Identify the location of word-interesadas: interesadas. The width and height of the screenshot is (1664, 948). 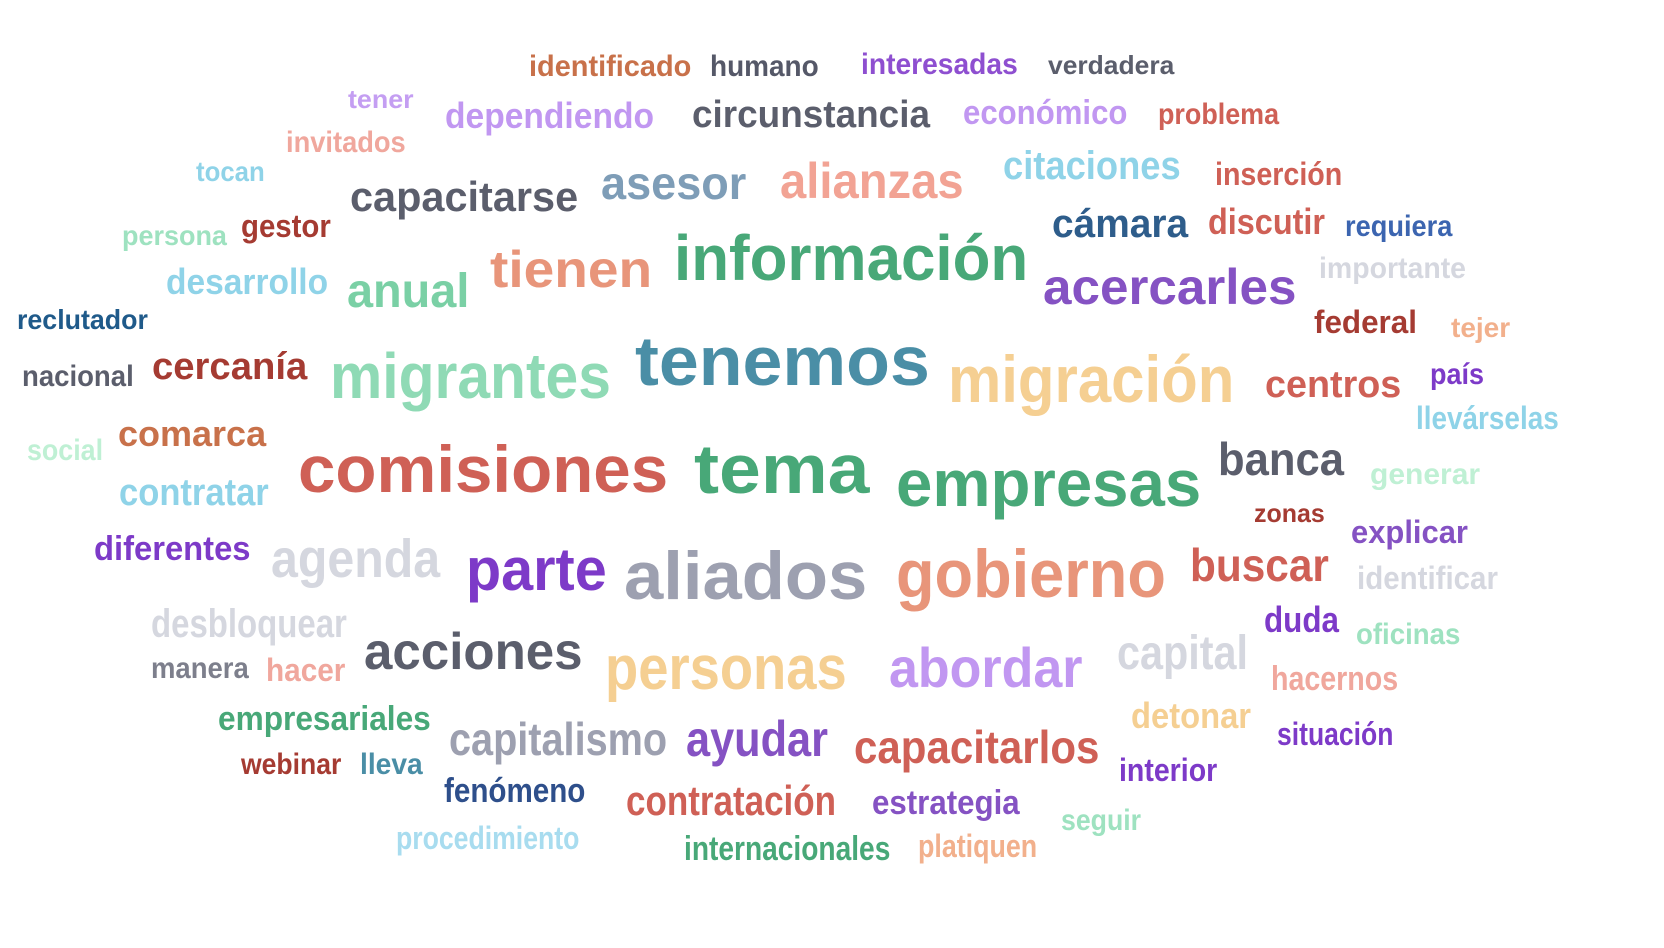
(939, 64).